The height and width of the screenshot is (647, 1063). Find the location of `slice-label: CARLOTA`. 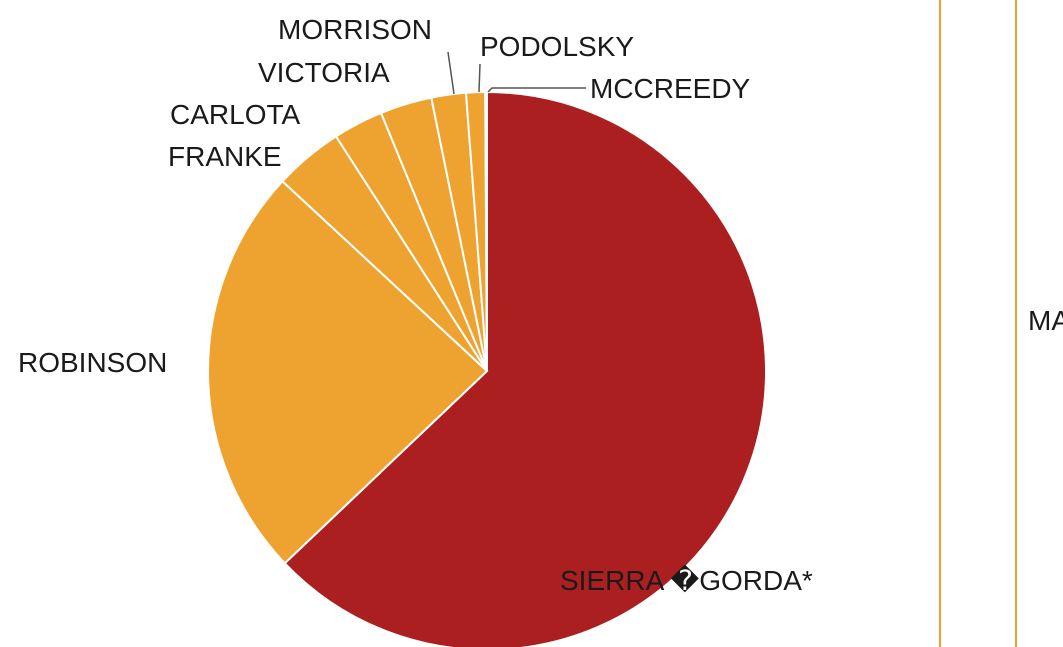

slice-label: CARLOTA is located at coordinates (235, 114).